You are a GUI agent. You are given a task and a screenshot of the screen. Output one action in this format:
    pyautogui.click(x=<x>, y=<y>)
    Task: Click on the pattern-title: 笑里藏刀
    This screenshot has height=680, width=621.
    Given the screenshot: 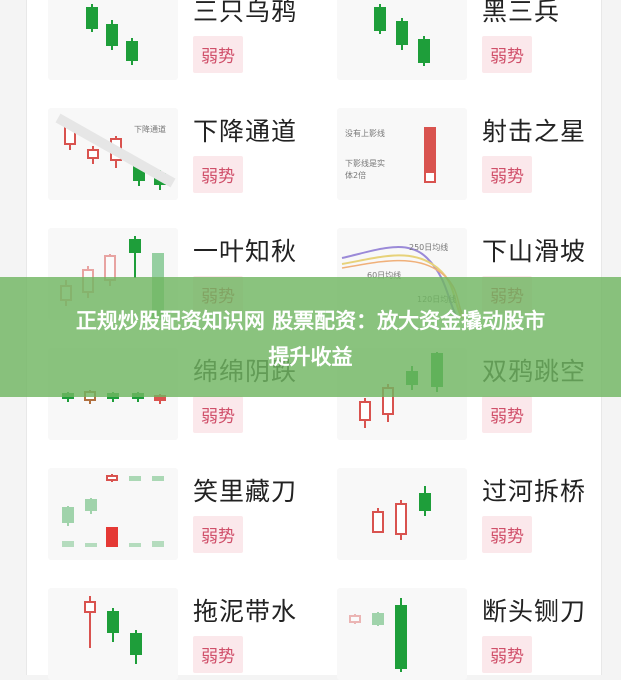 What is the action you would take?
    pyautogui.click(x=245, y=491)
    